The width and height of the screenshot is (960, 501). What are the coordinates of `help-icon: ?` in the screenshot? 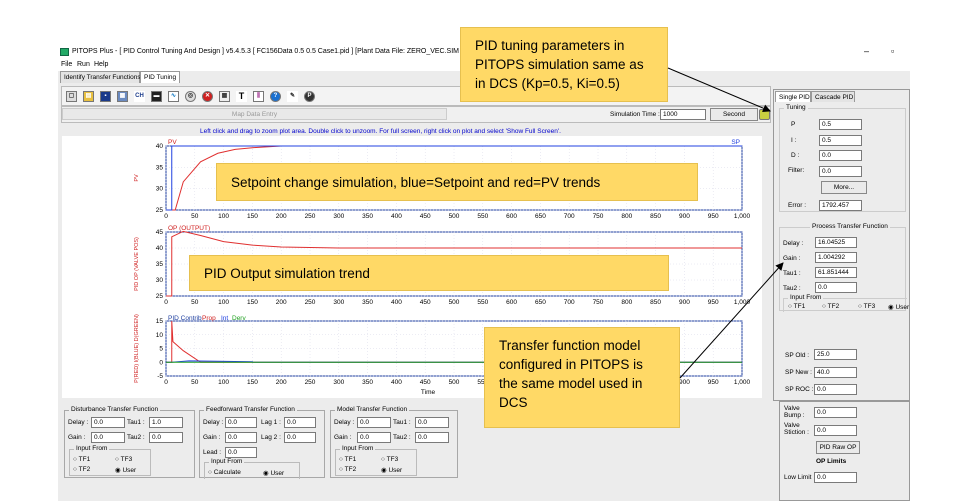 It's located at (275, 96).